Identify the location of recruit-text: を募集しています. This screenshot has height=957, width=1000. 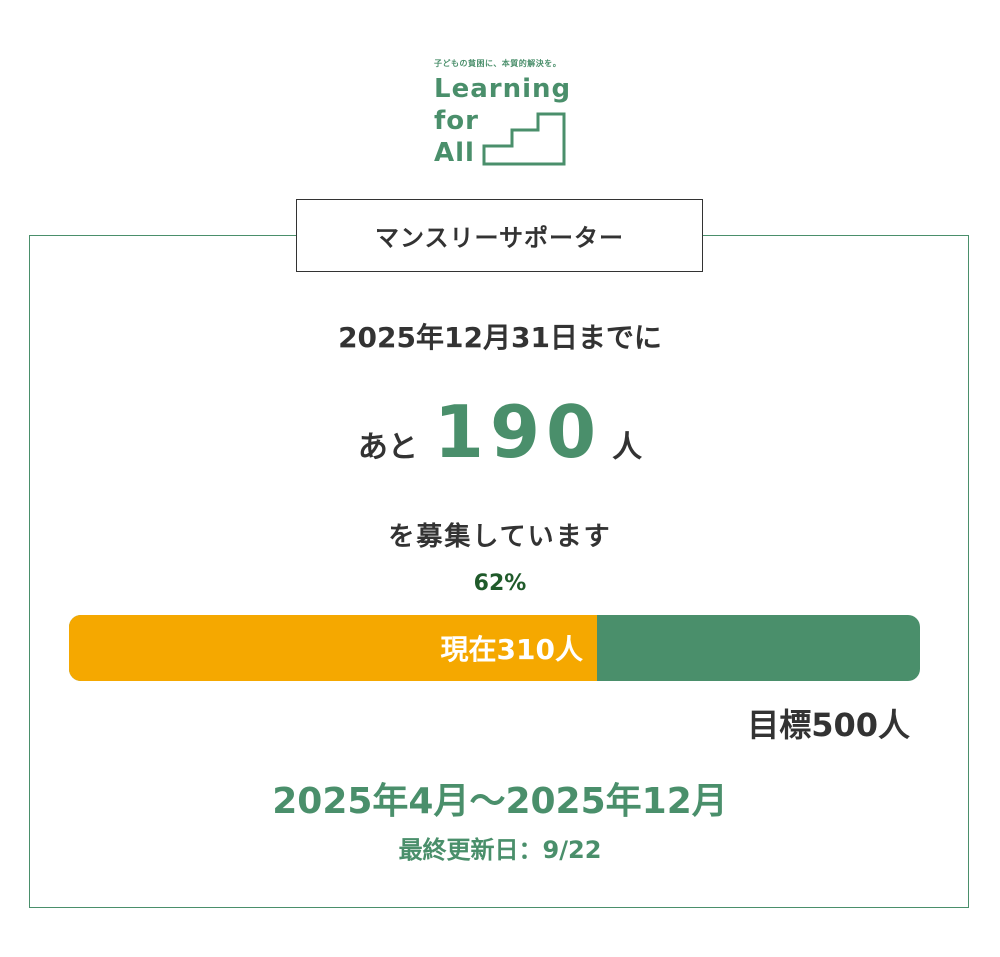
(500, 537).